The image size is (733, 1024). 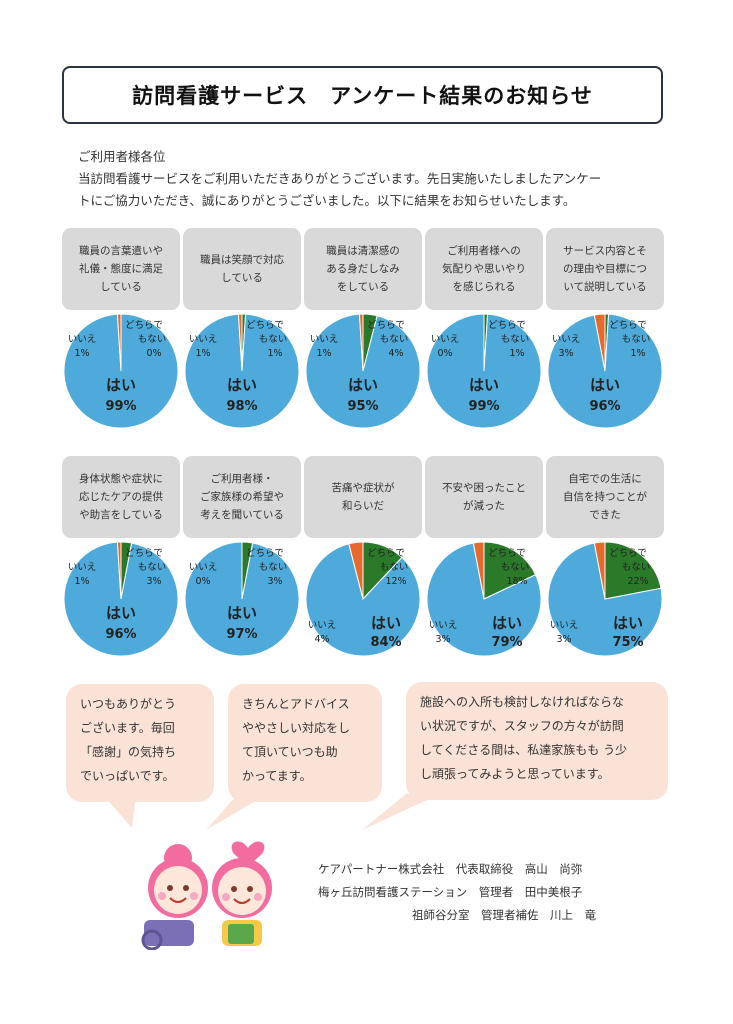 What do you see at coordinates (296, 728) in the screenshot?
I see `comment-line: ややさしい対応をし` at bounding box center [296, 728].